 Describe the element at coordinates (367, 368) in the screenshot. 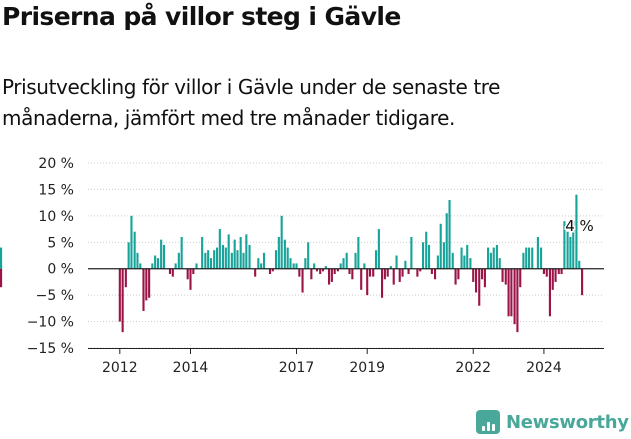

I see `x-tick-label: 2019` at that location.